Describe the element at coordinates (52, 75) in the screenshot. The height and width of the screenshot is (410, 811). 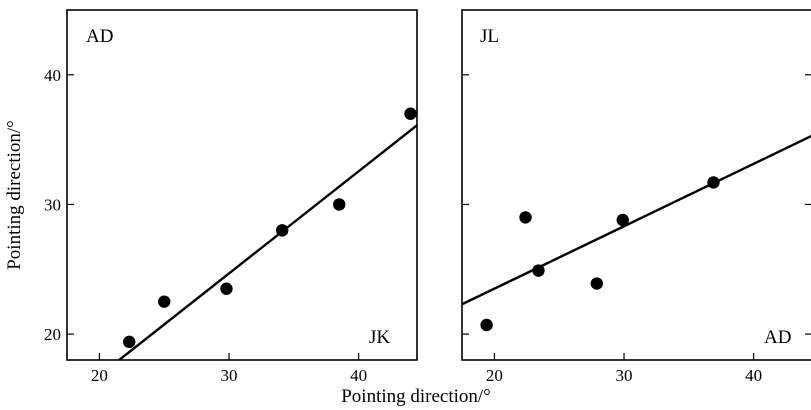
I see `y-tick-label: 40` at that location.